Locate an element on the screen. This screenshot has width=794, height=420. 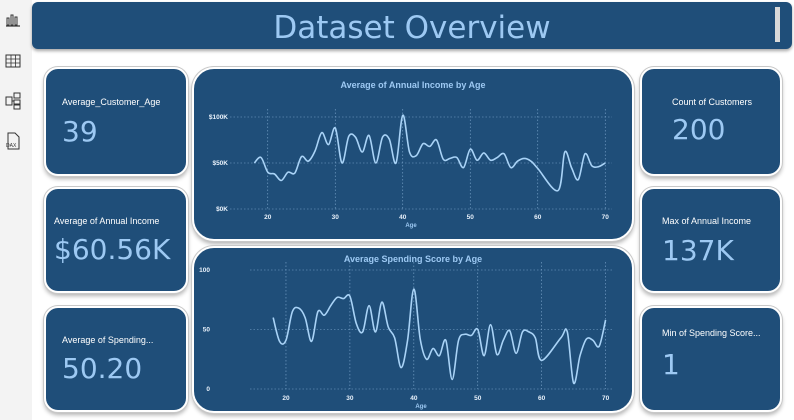
kpi-value: 200 is located at coordinates (699, 129).